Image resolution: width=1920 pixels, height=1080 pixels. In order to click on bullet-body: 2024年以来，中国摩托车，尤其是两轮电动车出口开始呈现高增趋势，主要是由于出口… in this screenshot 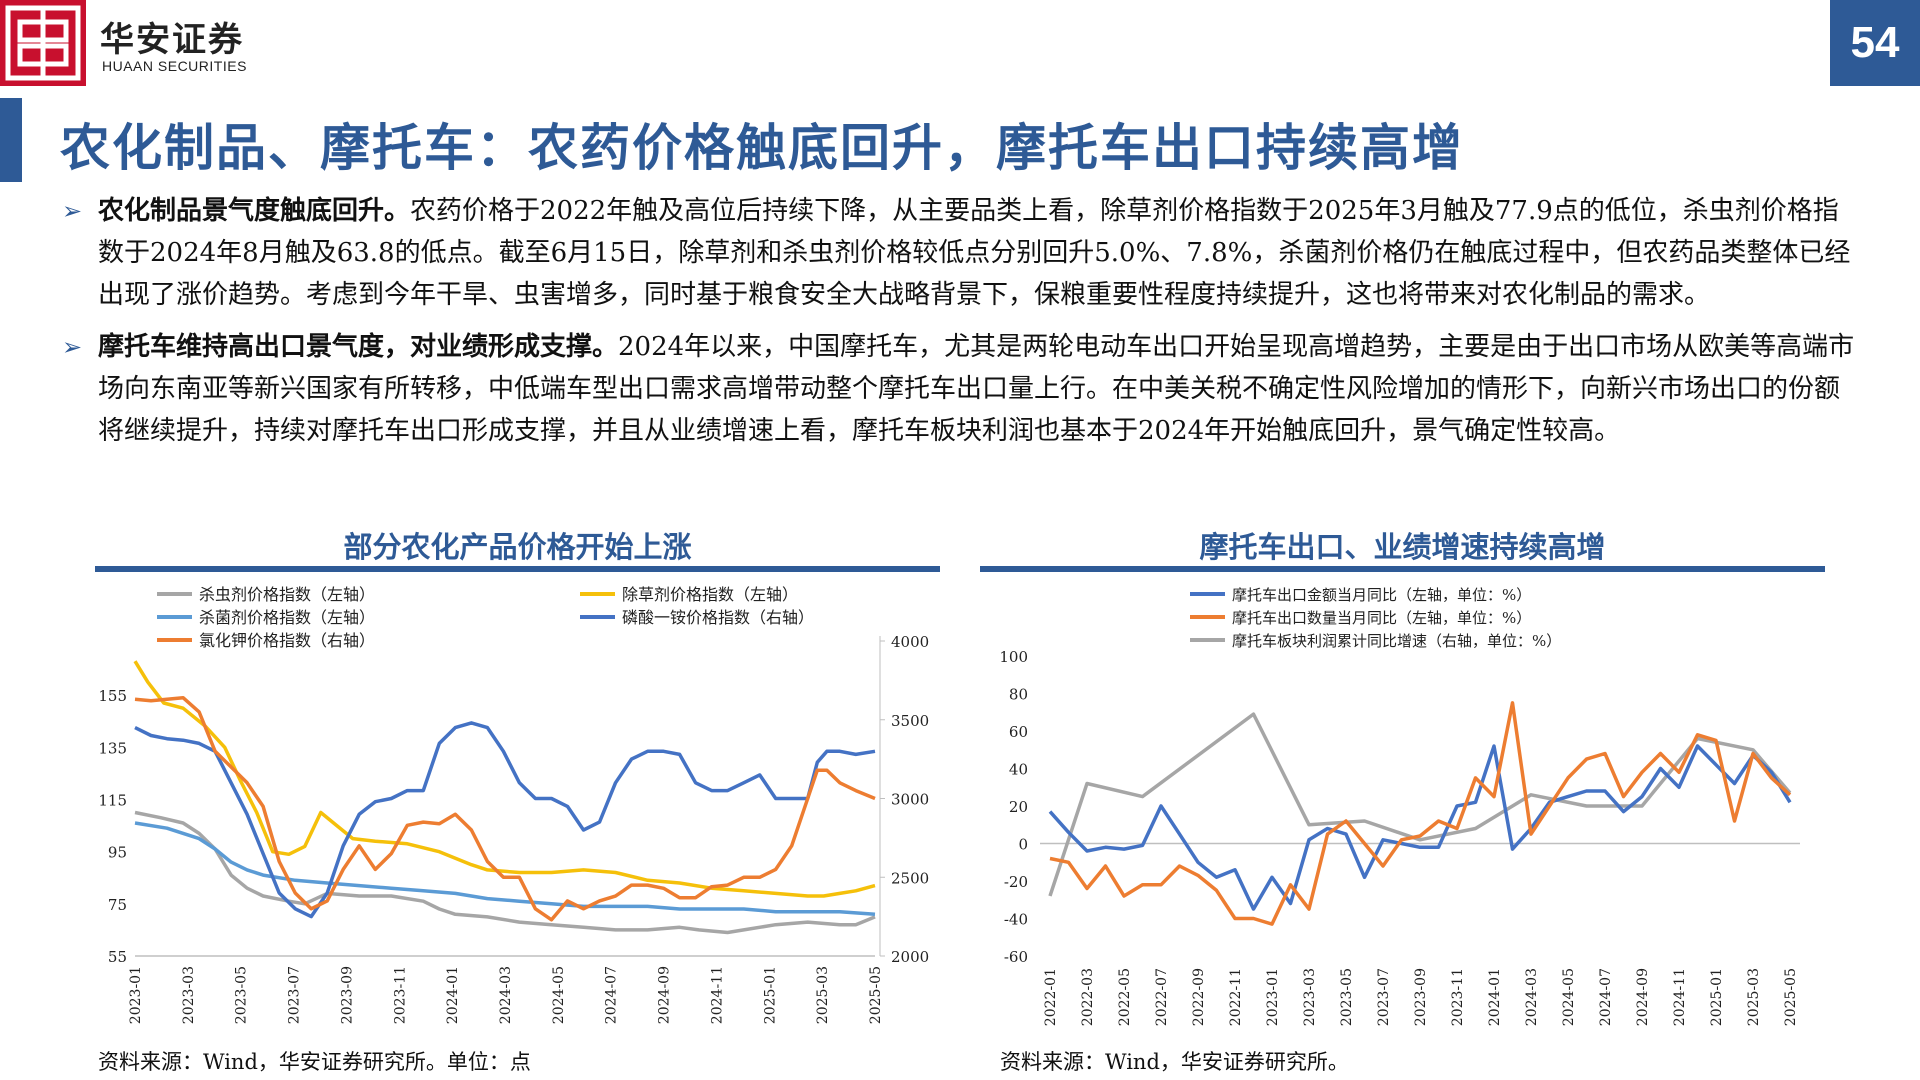, I will do `click(976, 389)`.